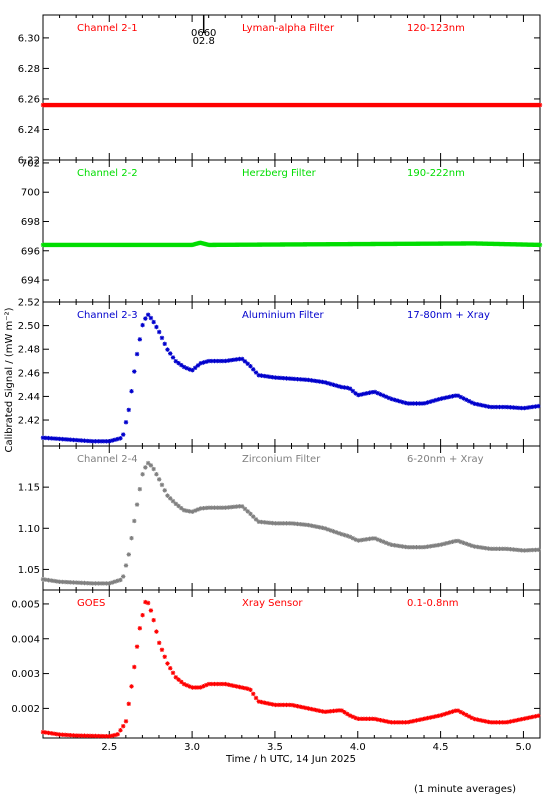 The width and height of the screenshot is (550, 800). I want to click on filter-label: Herzberg Filter, so click(279, 173).